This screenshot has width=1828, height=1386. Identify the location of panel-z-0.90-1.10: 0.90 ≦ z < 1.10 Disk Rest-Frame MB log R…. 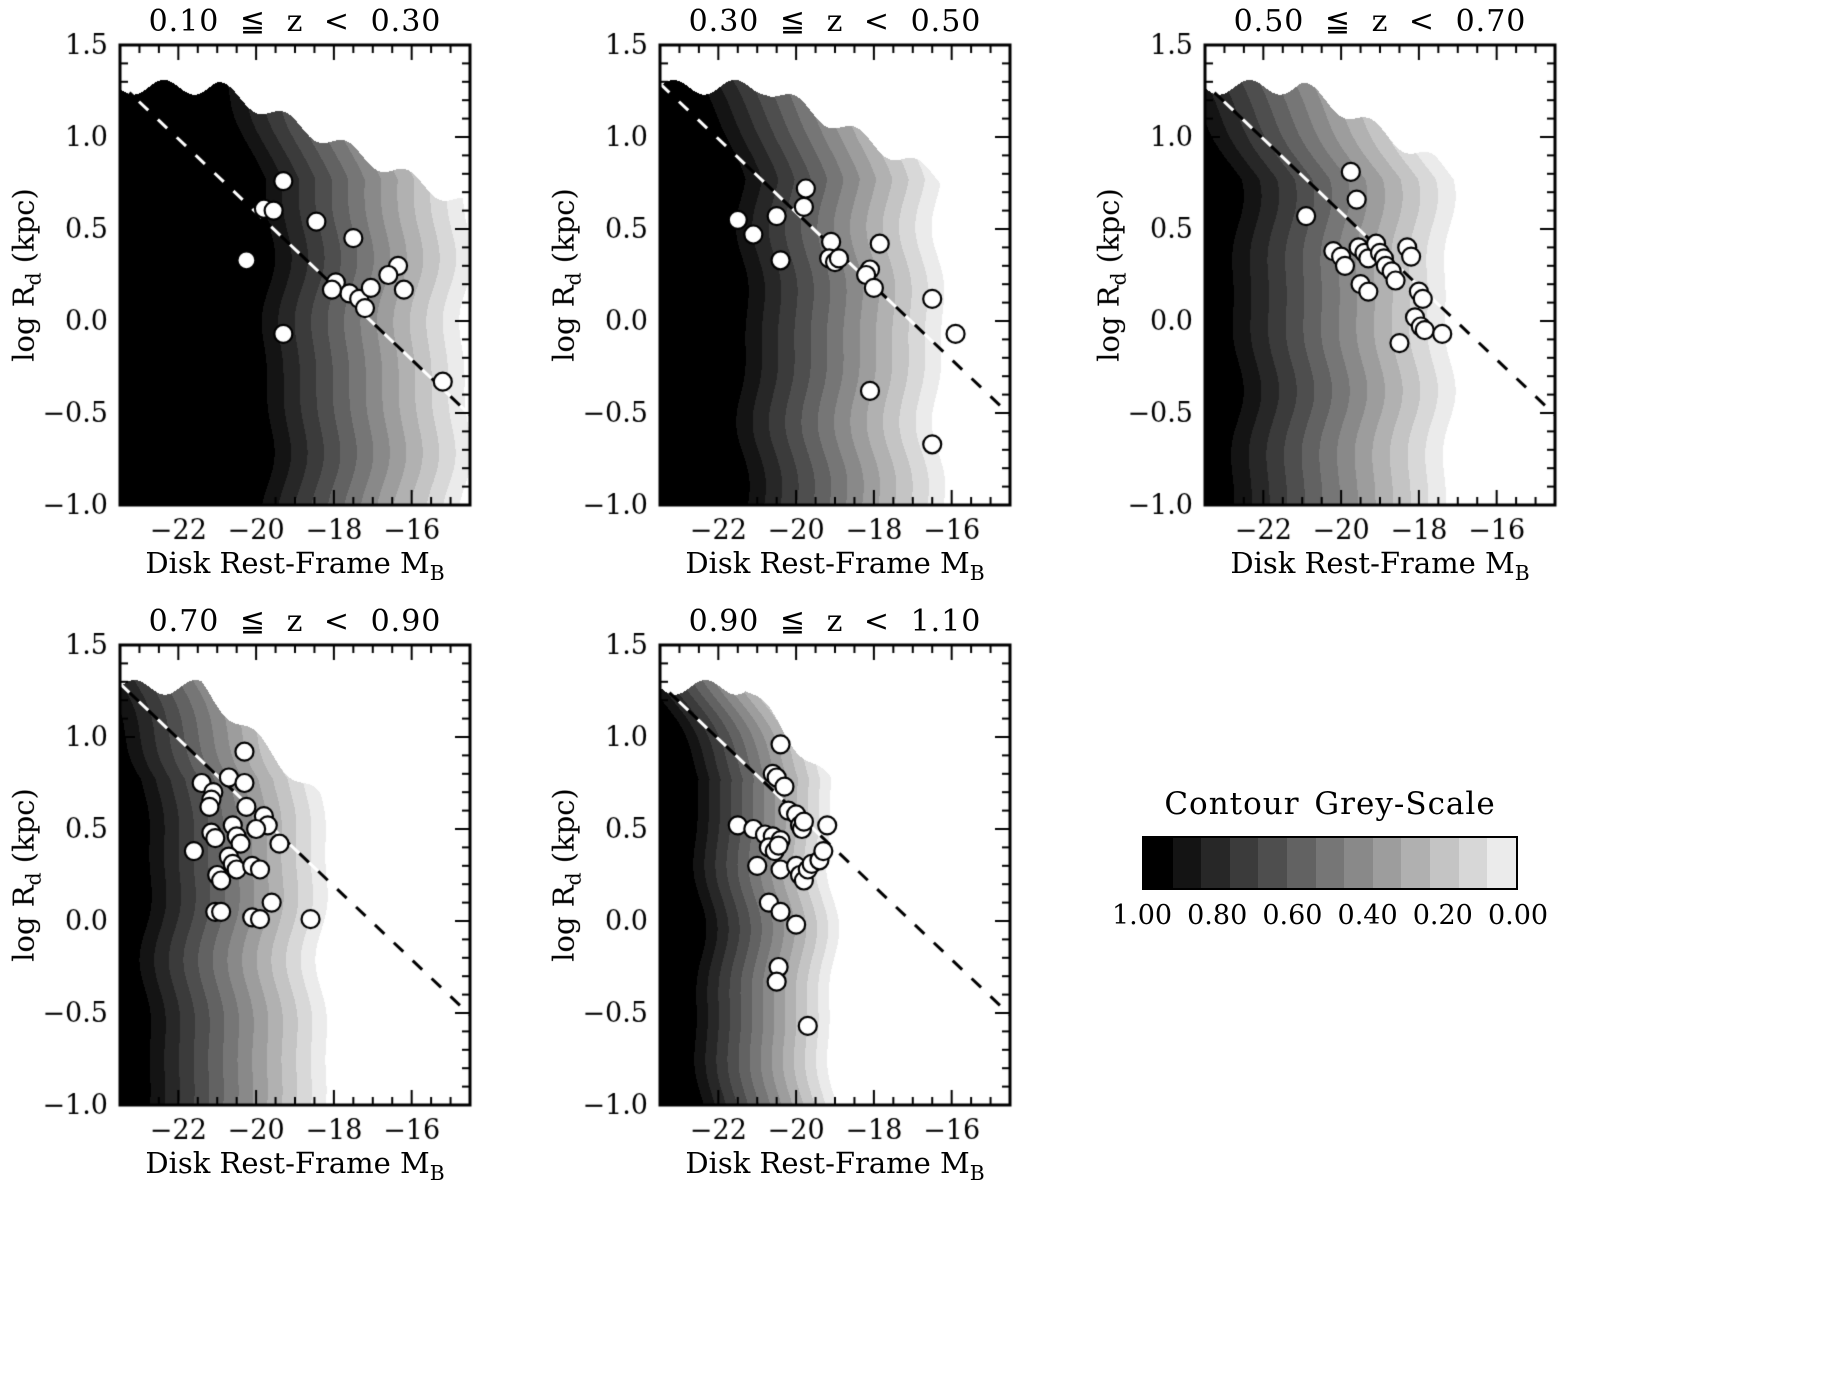
(844, 900).